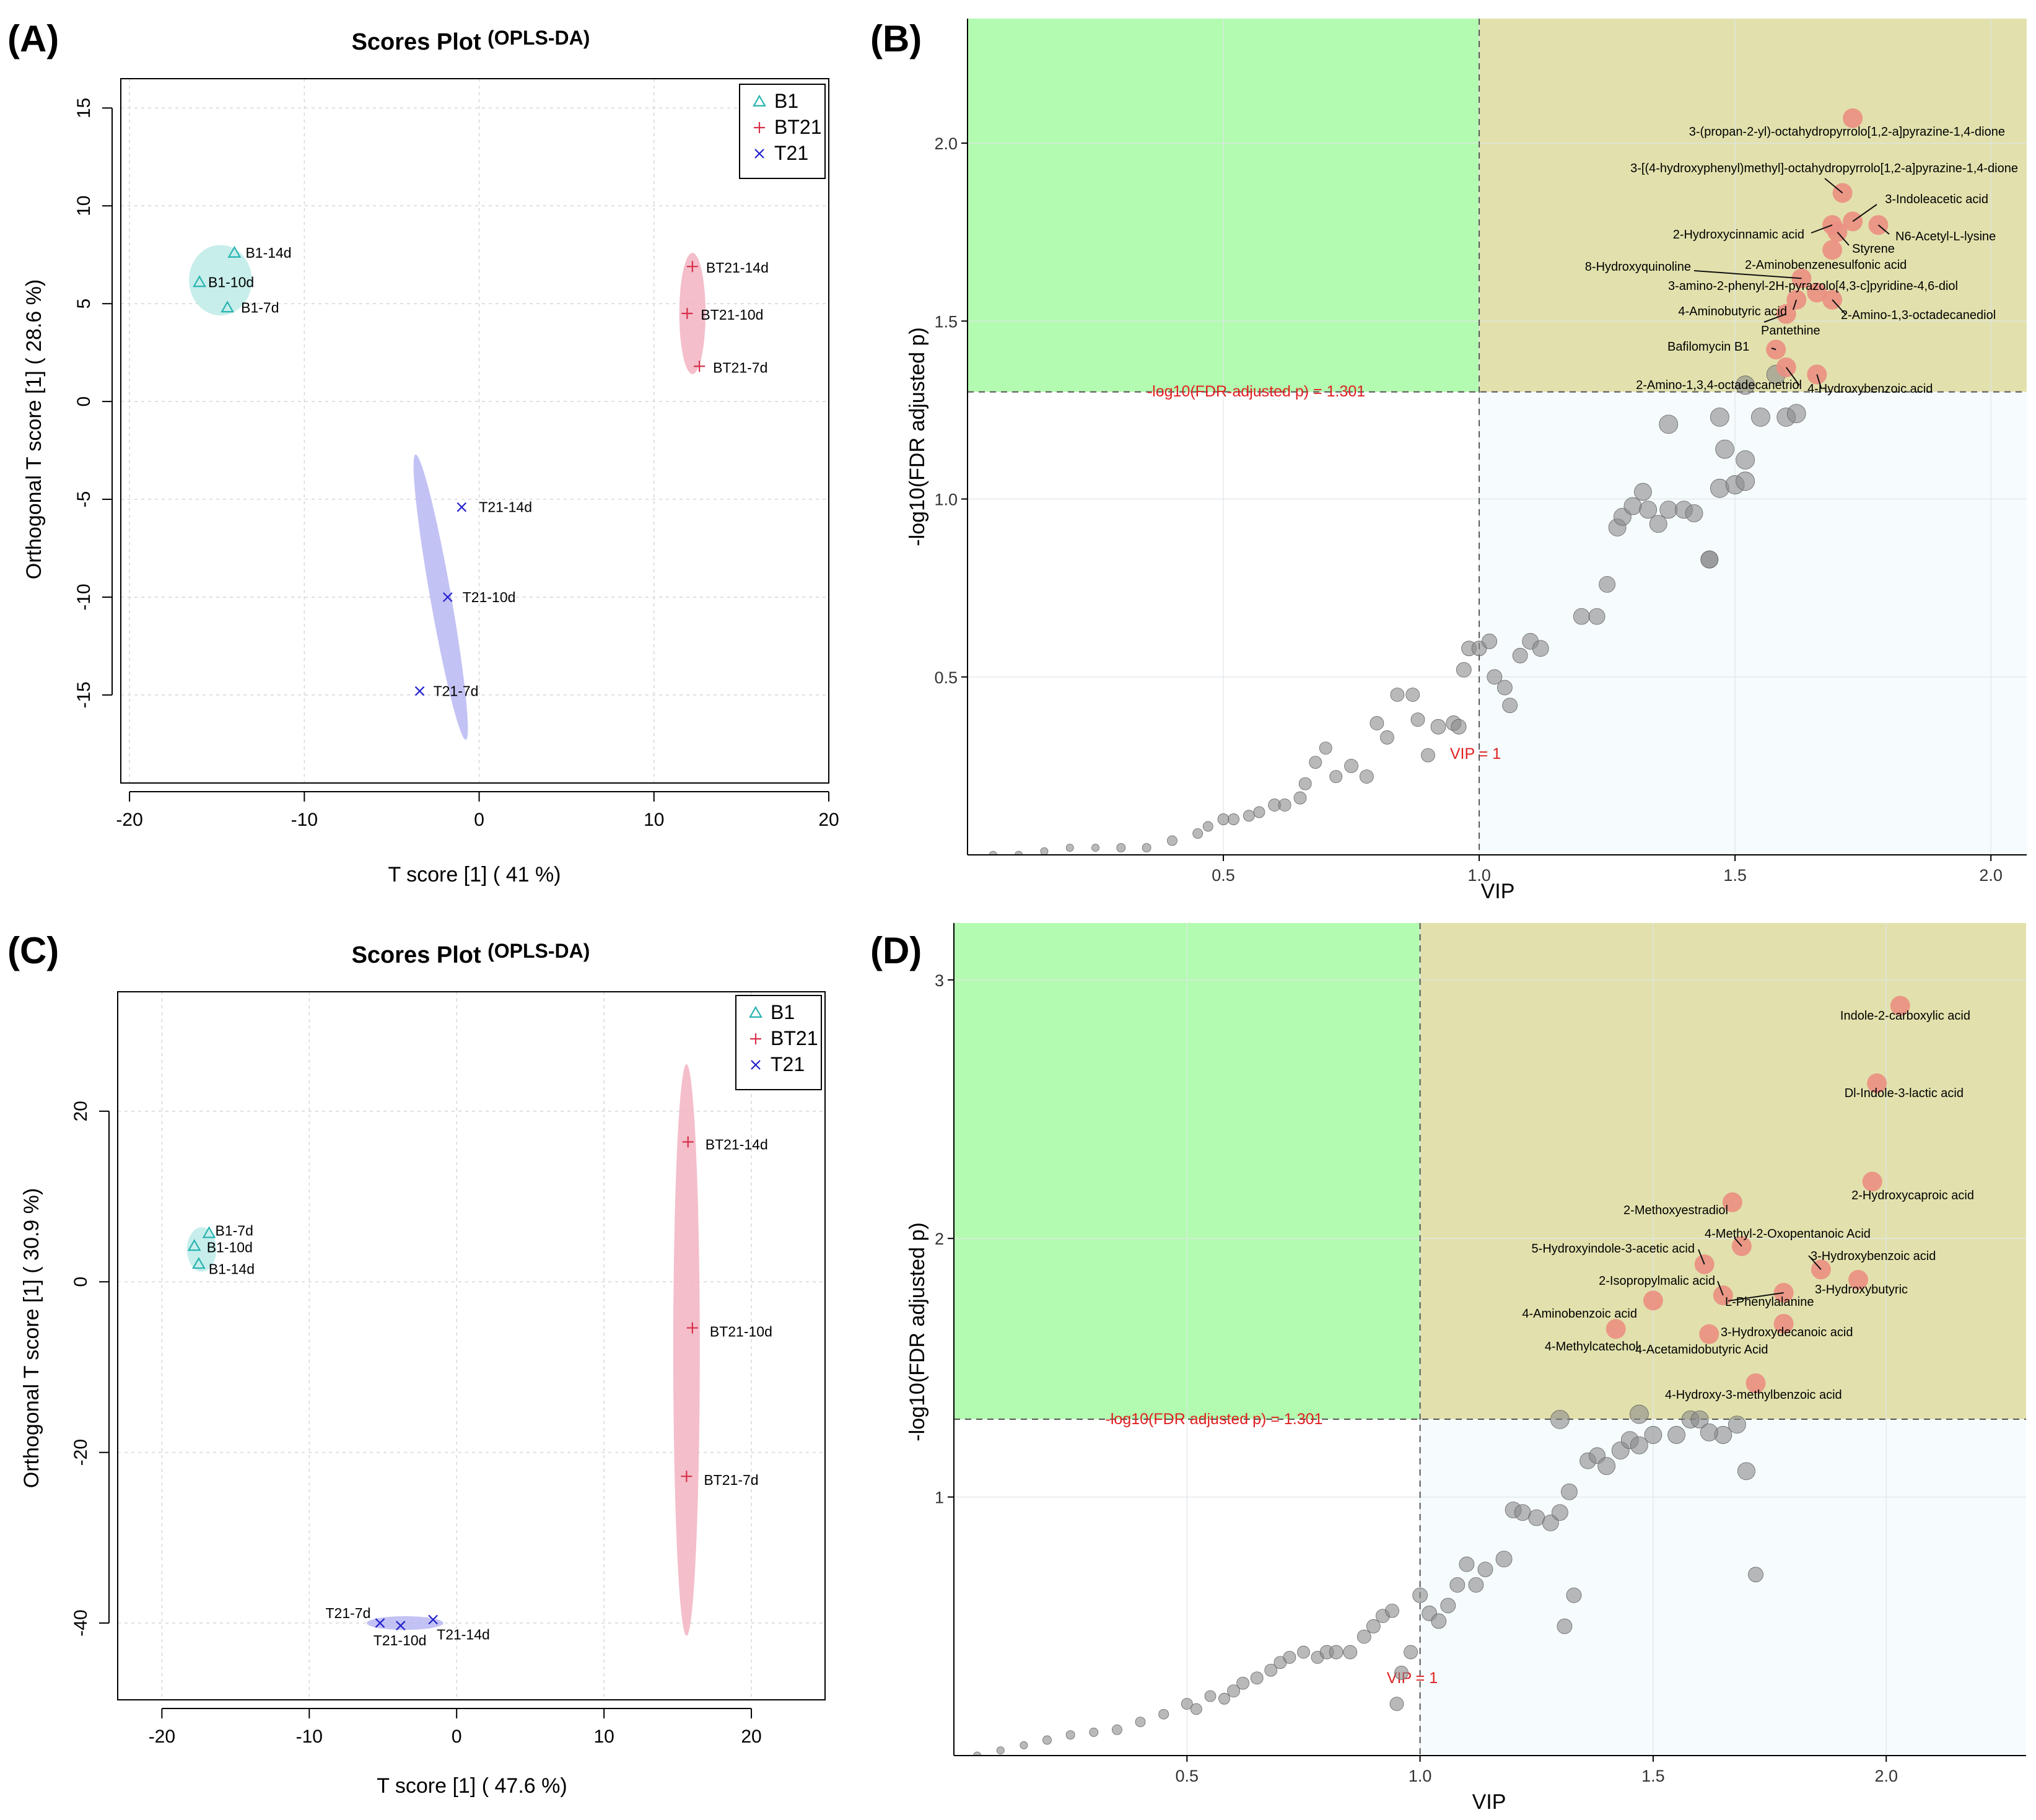  What do you see at coordinates (304, 820) in the screenshot?
I see `panel-a-x-tick-label: -10` at bounding box center [304, 820].